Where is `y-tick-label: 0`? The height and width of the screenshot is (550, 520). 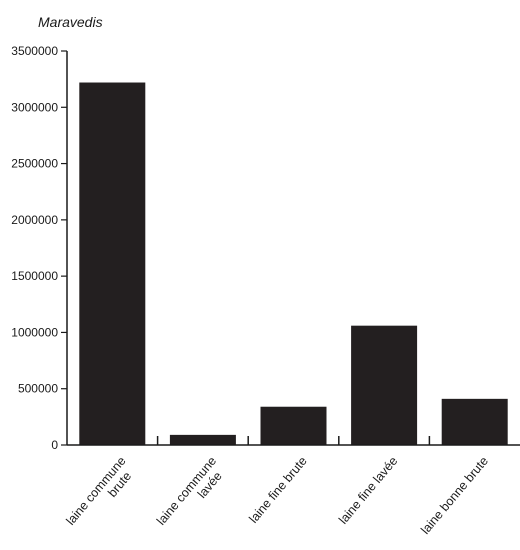 y-tick-label: 0 is located at coordinates (54, 445).